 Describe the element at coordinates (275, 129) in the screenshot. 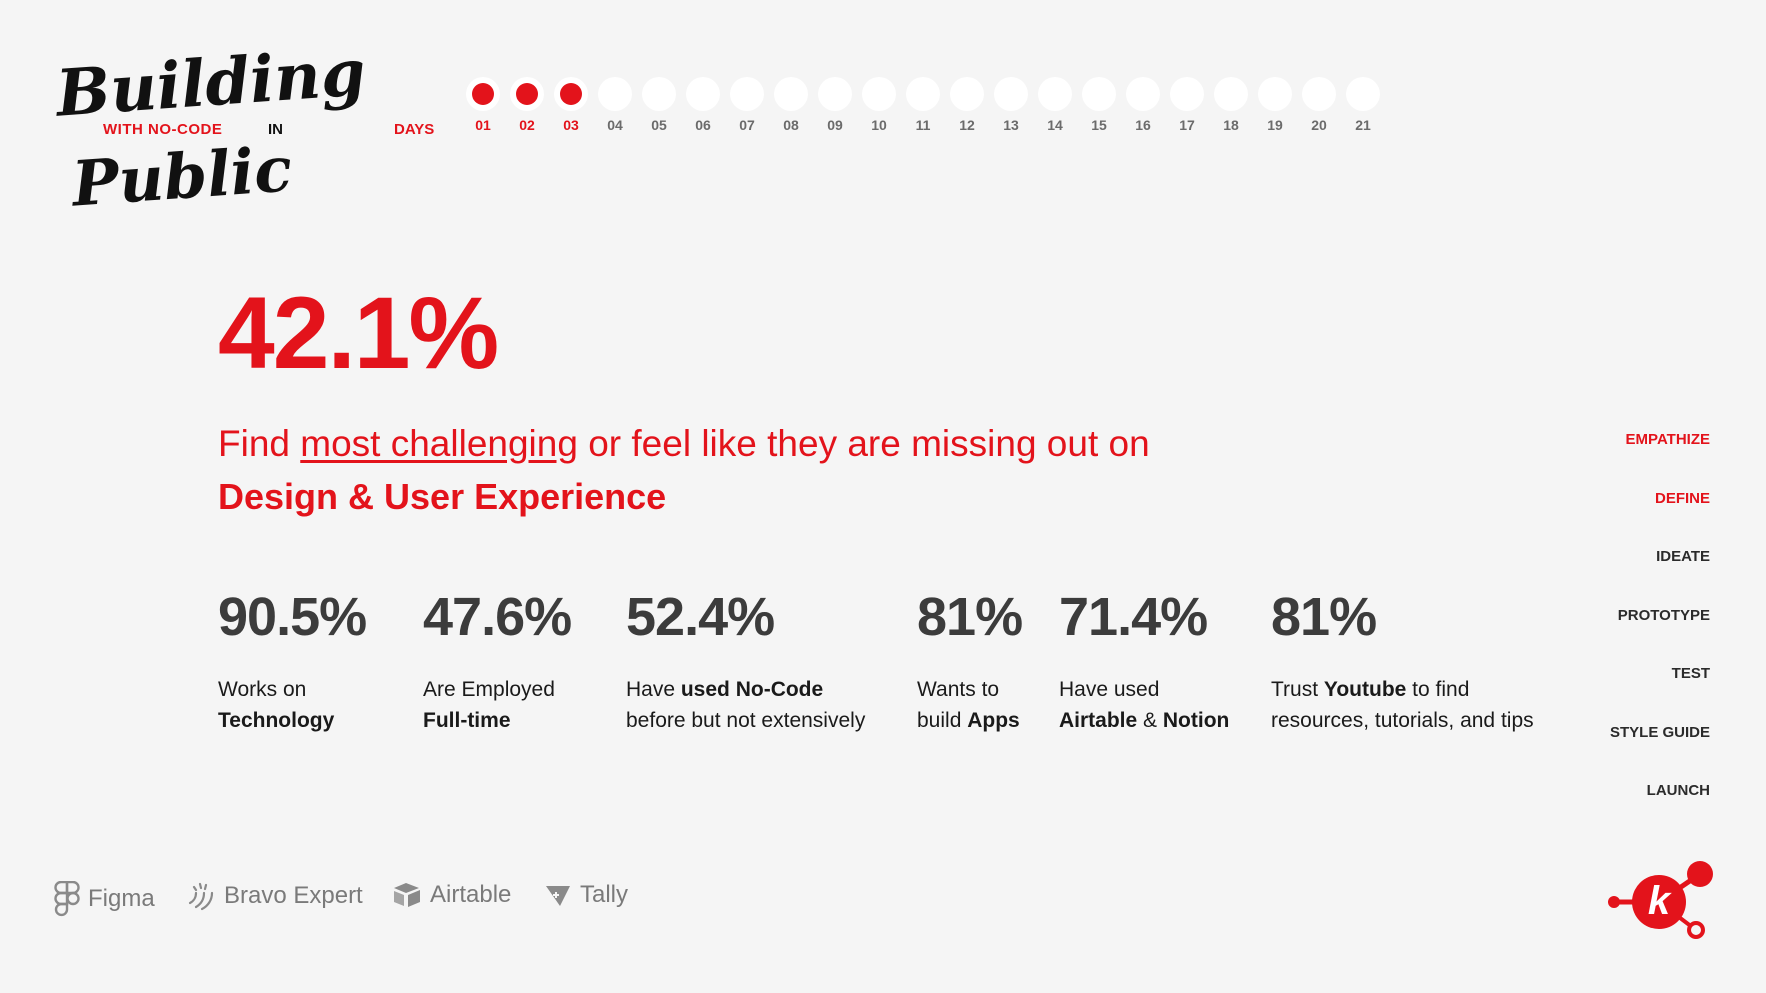

I see `logo-in: IN` at that location.